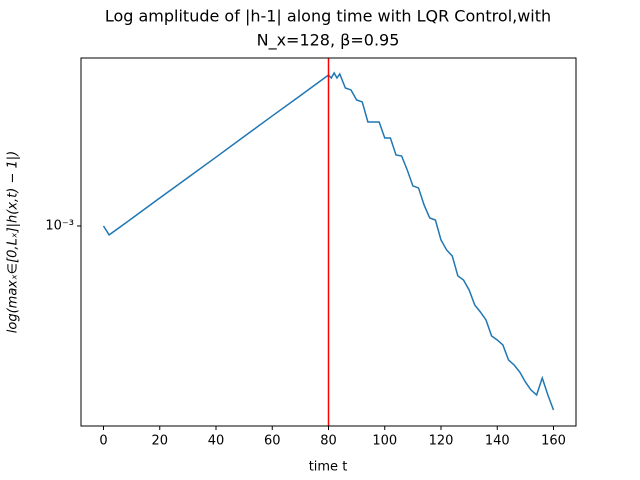 The width and height of the screenshot is (640, 480). What do you see at coordinates (13, 242) in the screenshot?
I see `y-axis-label: log(maxₓ∈[0,Lₓ]|h(x,t) − 1|)` at bounding box center [13, 242].